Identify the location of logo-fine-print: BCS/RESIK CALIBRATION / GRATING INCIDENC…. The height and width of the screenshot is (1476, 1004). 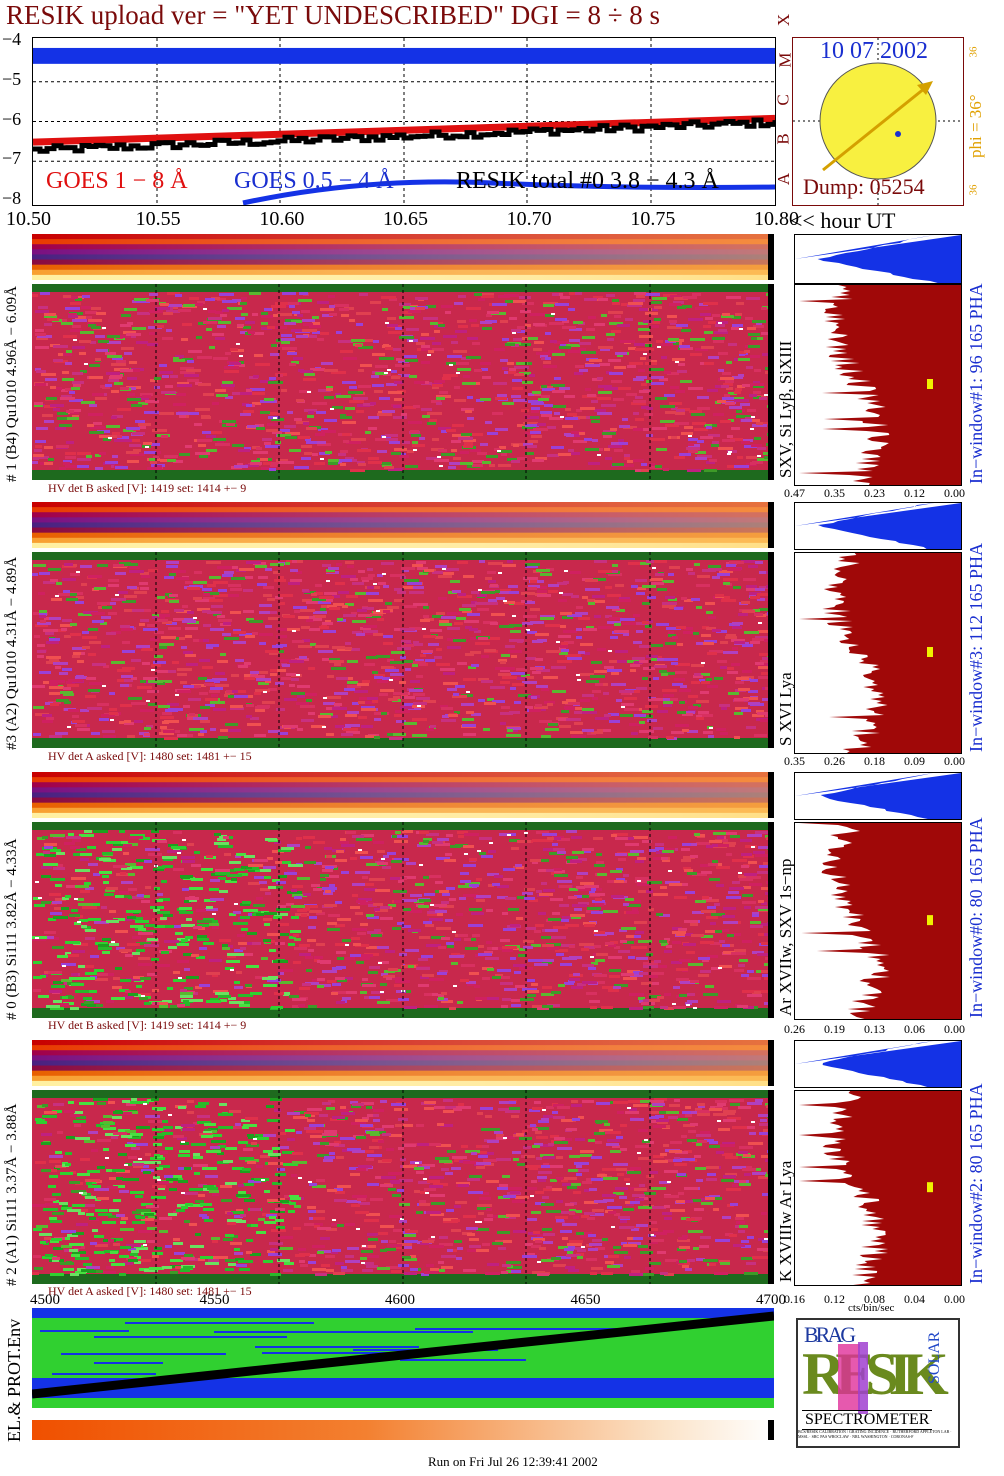
(875, 1434).